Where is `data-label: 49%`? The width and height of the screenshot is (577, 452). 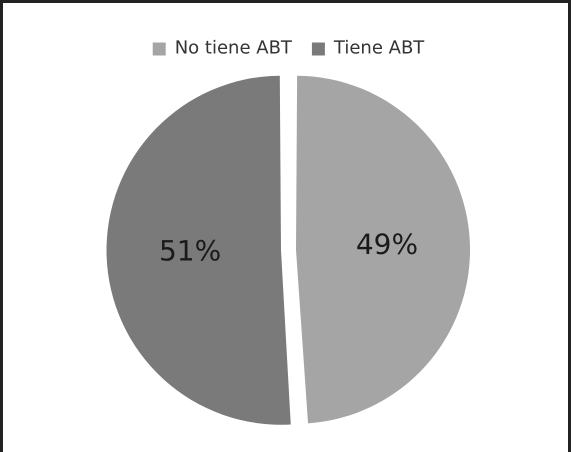 data-label: 49% is located at coordinates (387, 245).